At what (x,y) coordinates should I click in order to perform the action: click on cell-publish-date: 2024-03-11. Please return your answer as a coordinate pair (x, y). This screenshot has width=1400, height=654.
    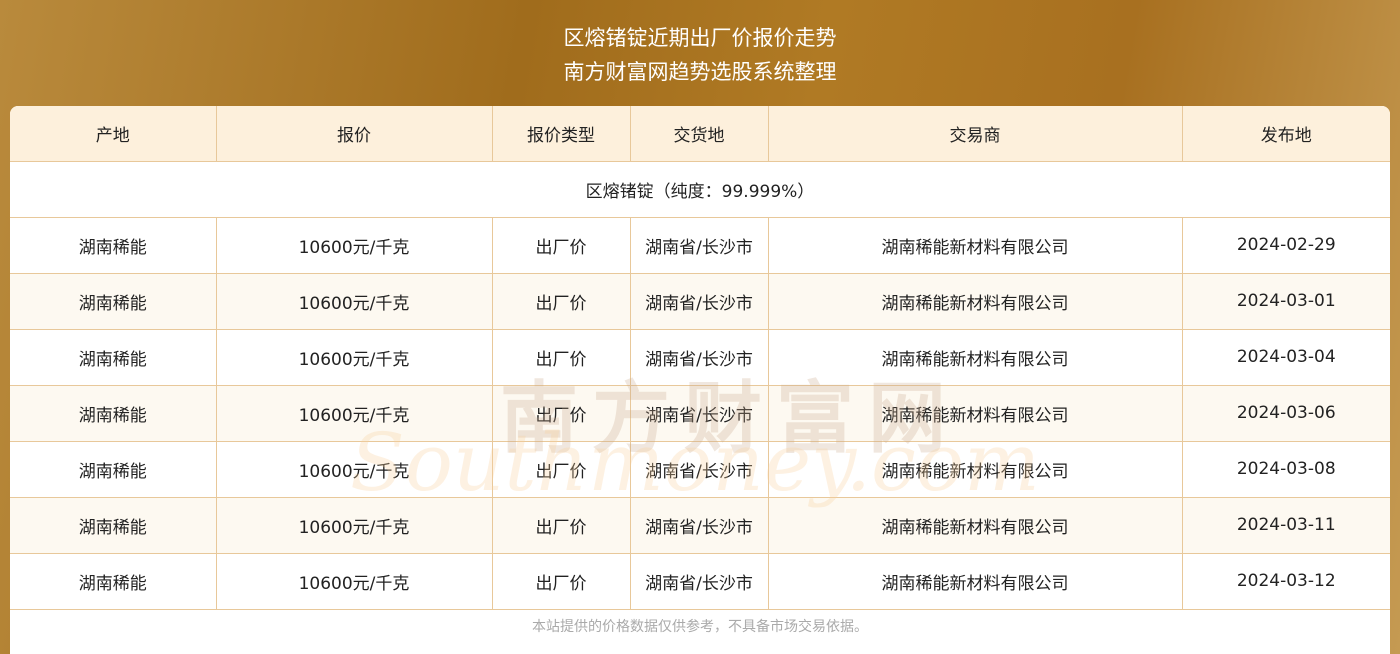
    Looking at the image, I should click on (1285, 525).